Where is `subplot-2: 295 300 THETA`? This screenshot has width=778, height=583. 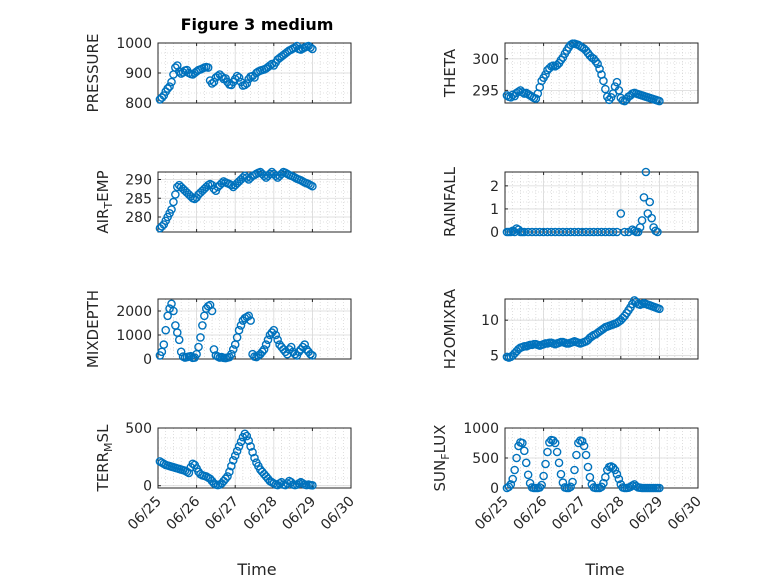 subplot-2: 295 300 THETA is located at coordinates (570, 72).